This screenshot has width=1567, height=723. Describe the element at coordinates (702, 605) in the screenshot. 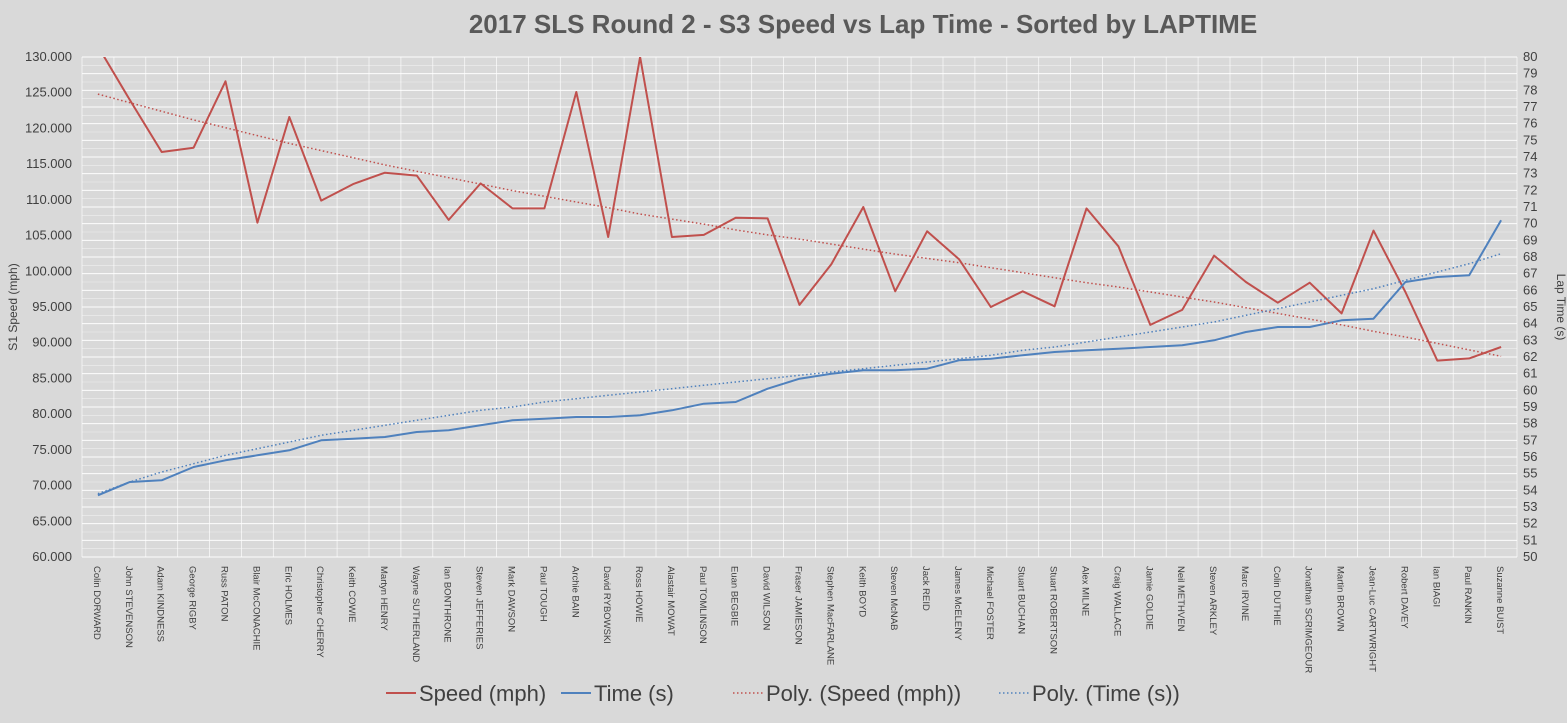

I see `category-label: Paul TOMLINSON` at that location.